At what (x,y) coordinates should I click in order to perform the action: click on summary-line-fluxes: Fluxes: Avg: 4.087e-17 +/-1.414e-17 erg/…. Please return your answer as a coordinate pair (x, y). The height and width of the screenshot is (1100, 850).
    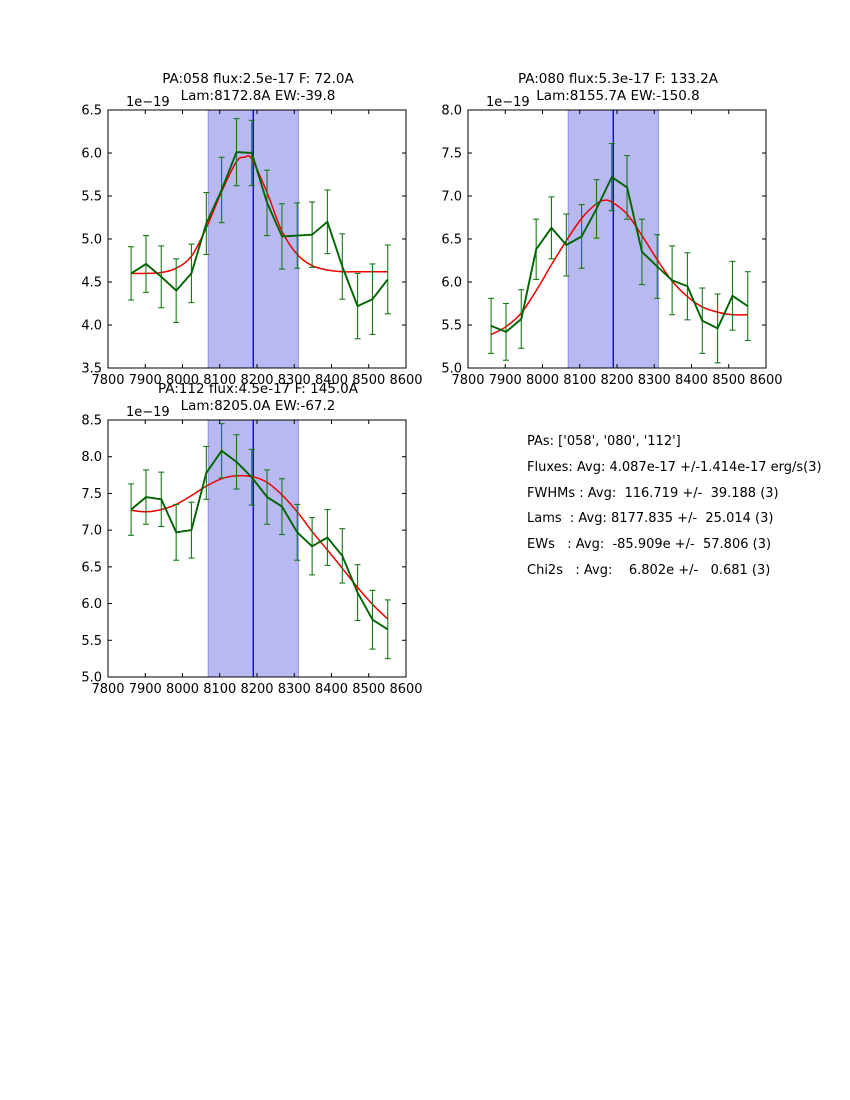
    Looking at the image, I should click on (674, 467).